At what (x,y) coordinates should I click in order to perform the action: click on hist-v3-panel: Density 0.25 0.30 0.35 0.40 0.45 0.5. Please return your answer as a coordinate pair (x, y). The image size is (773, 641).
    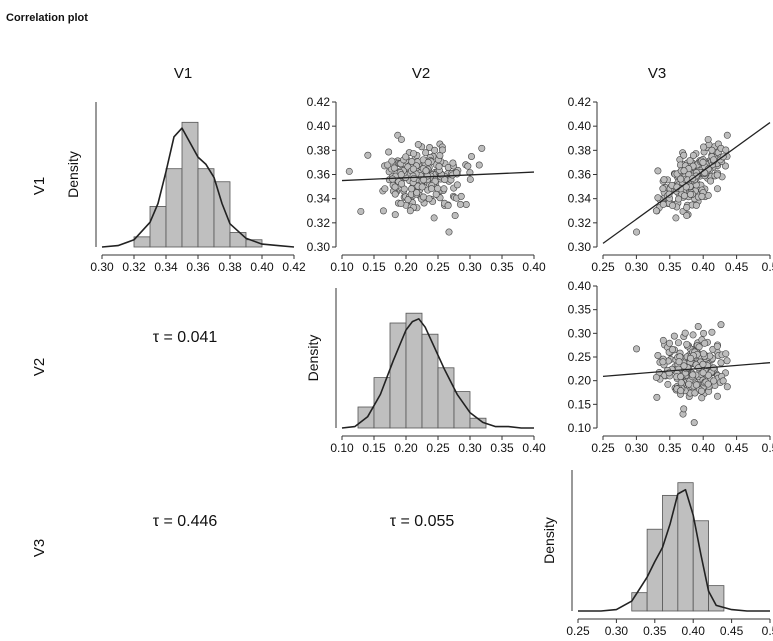
    Looking at the image, I should click on (657, 554).